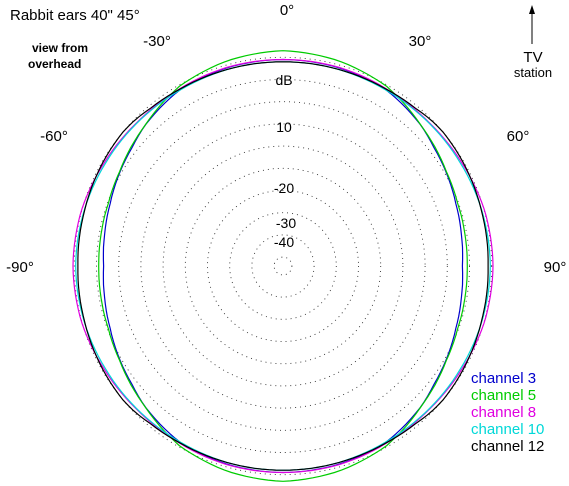  What do you see at coordinates (284, 188) in the screenshot?
I see `r-tick-label-20: -20` at bounding box center [284, 188].